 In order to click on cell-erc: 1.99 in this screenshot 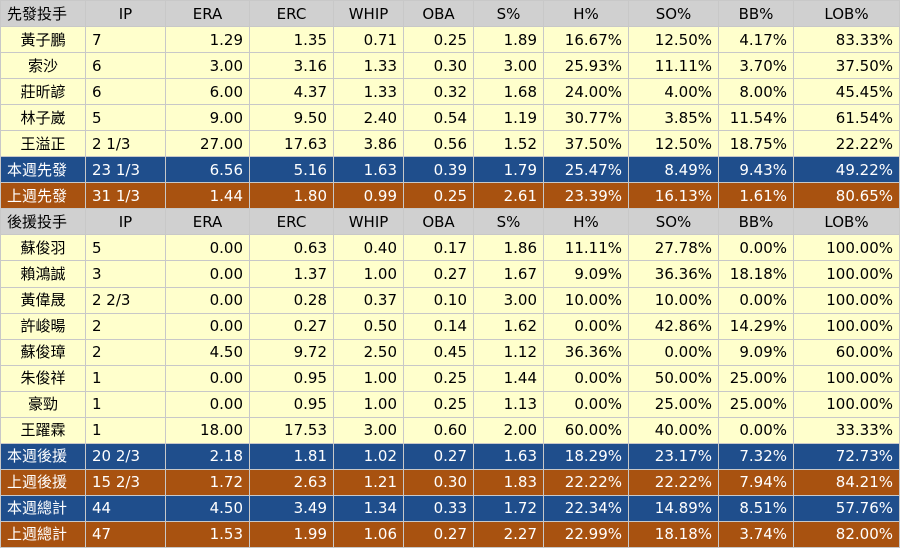, I will do `click(291, 534)`.